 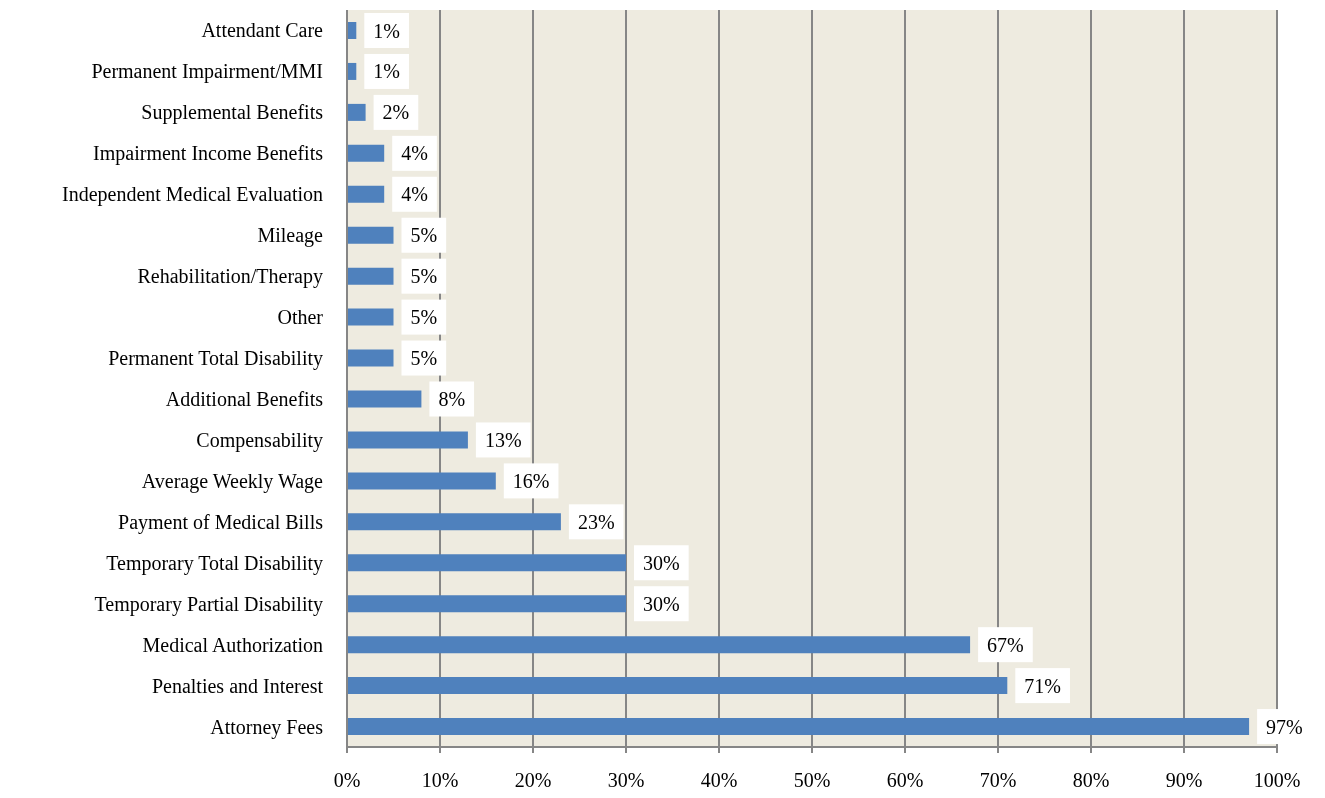 What do you see at coordinates (1184, 780) in the screenshot?
I see `x-tick-label: 90%` at bounding box center [1184, 780].